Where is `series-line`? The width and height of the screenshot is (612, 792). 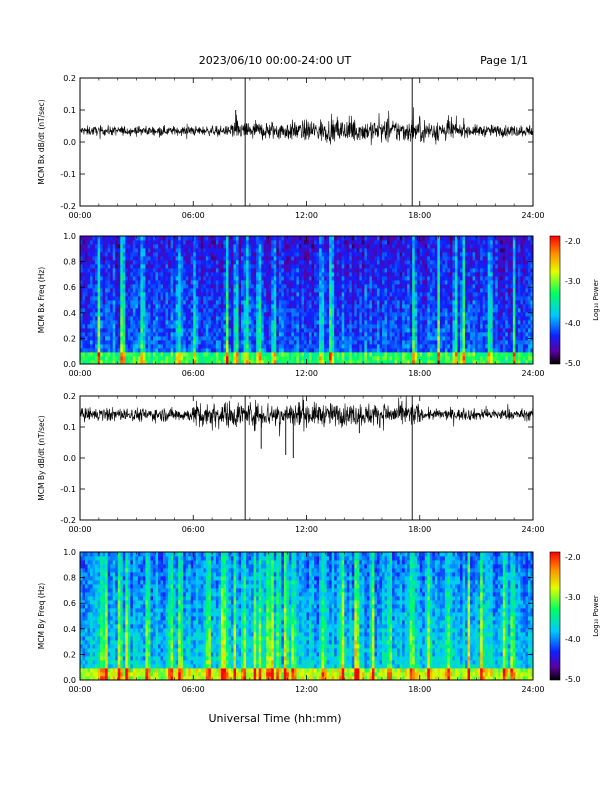
series-line is located at coordinates (306, 126).